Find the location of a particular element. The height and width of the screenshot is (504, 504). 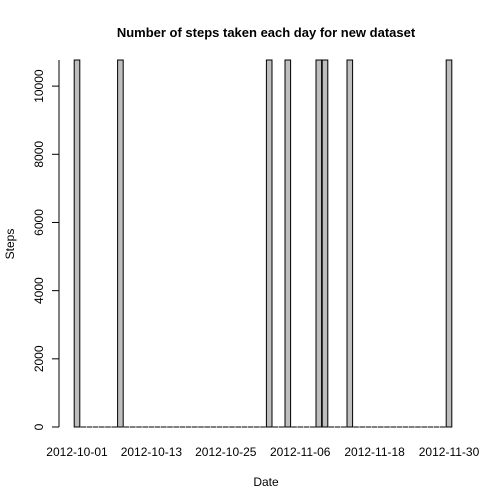

y-tick-label: 4000 is located at coordinates (39, 290).